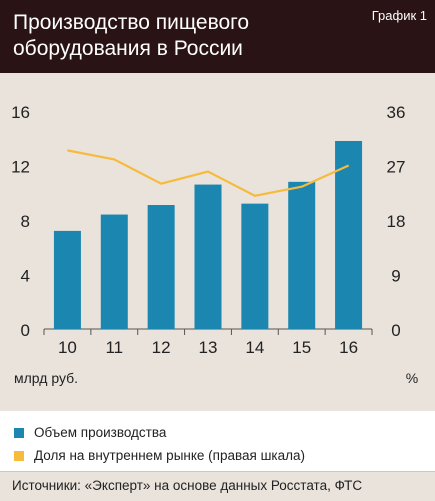  What do you see at coordinates (19, 455) in the screenshot?
I see `legend-swatch-line` at bounding box center [19, 455].